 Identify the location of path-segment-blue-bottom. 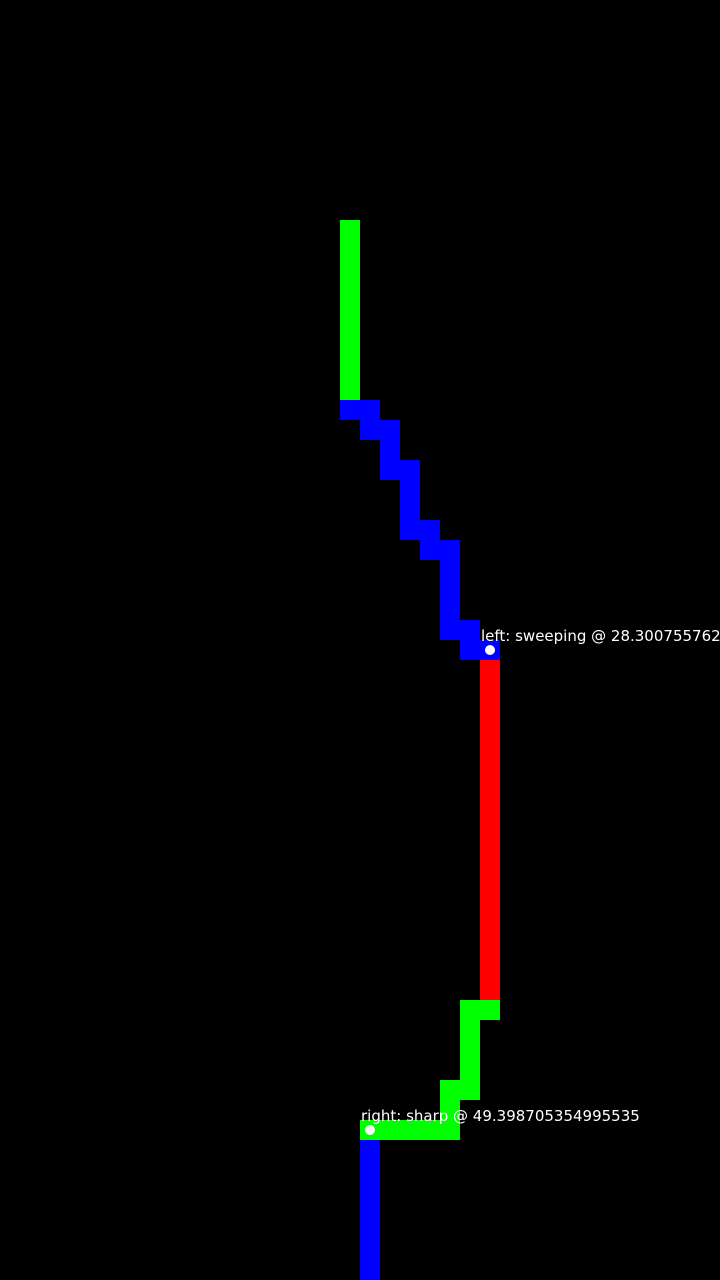
(370, 1210).